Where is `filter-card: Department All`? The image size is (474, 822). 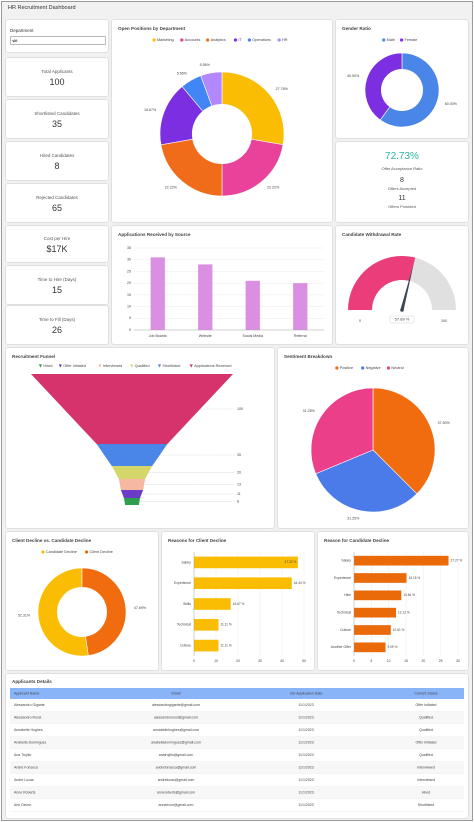 filter-card: Department All is located at coordinates (57, 36).